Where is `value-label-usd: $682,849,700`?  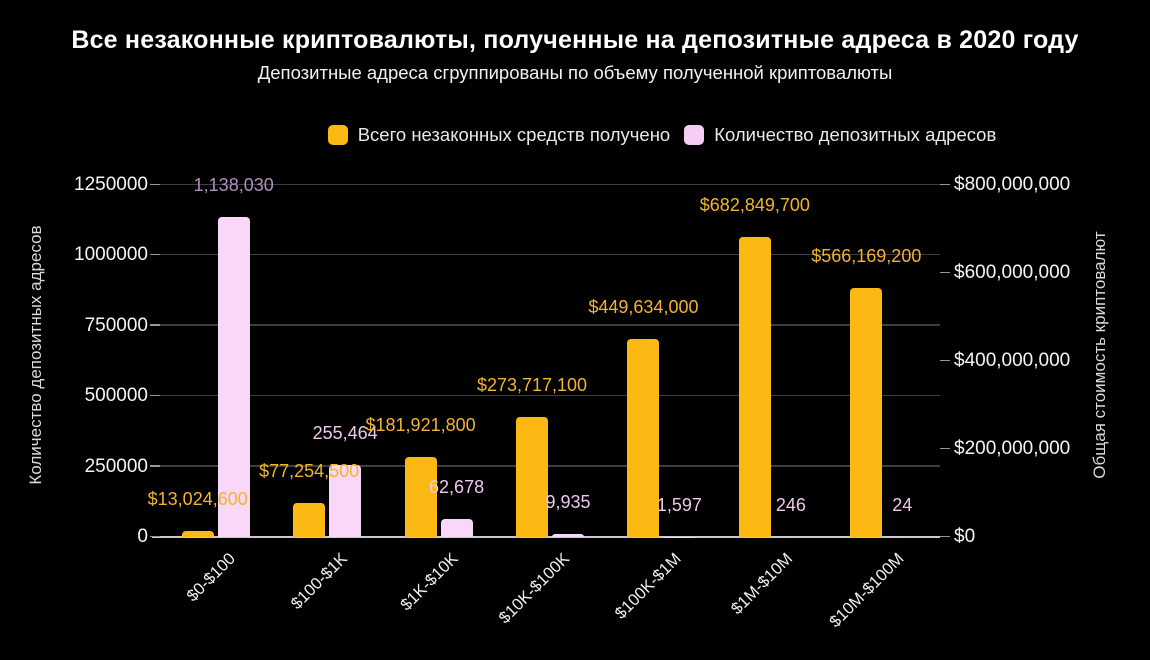 value-label-usd: $682,849,700 is located at coordinates (754, 204).